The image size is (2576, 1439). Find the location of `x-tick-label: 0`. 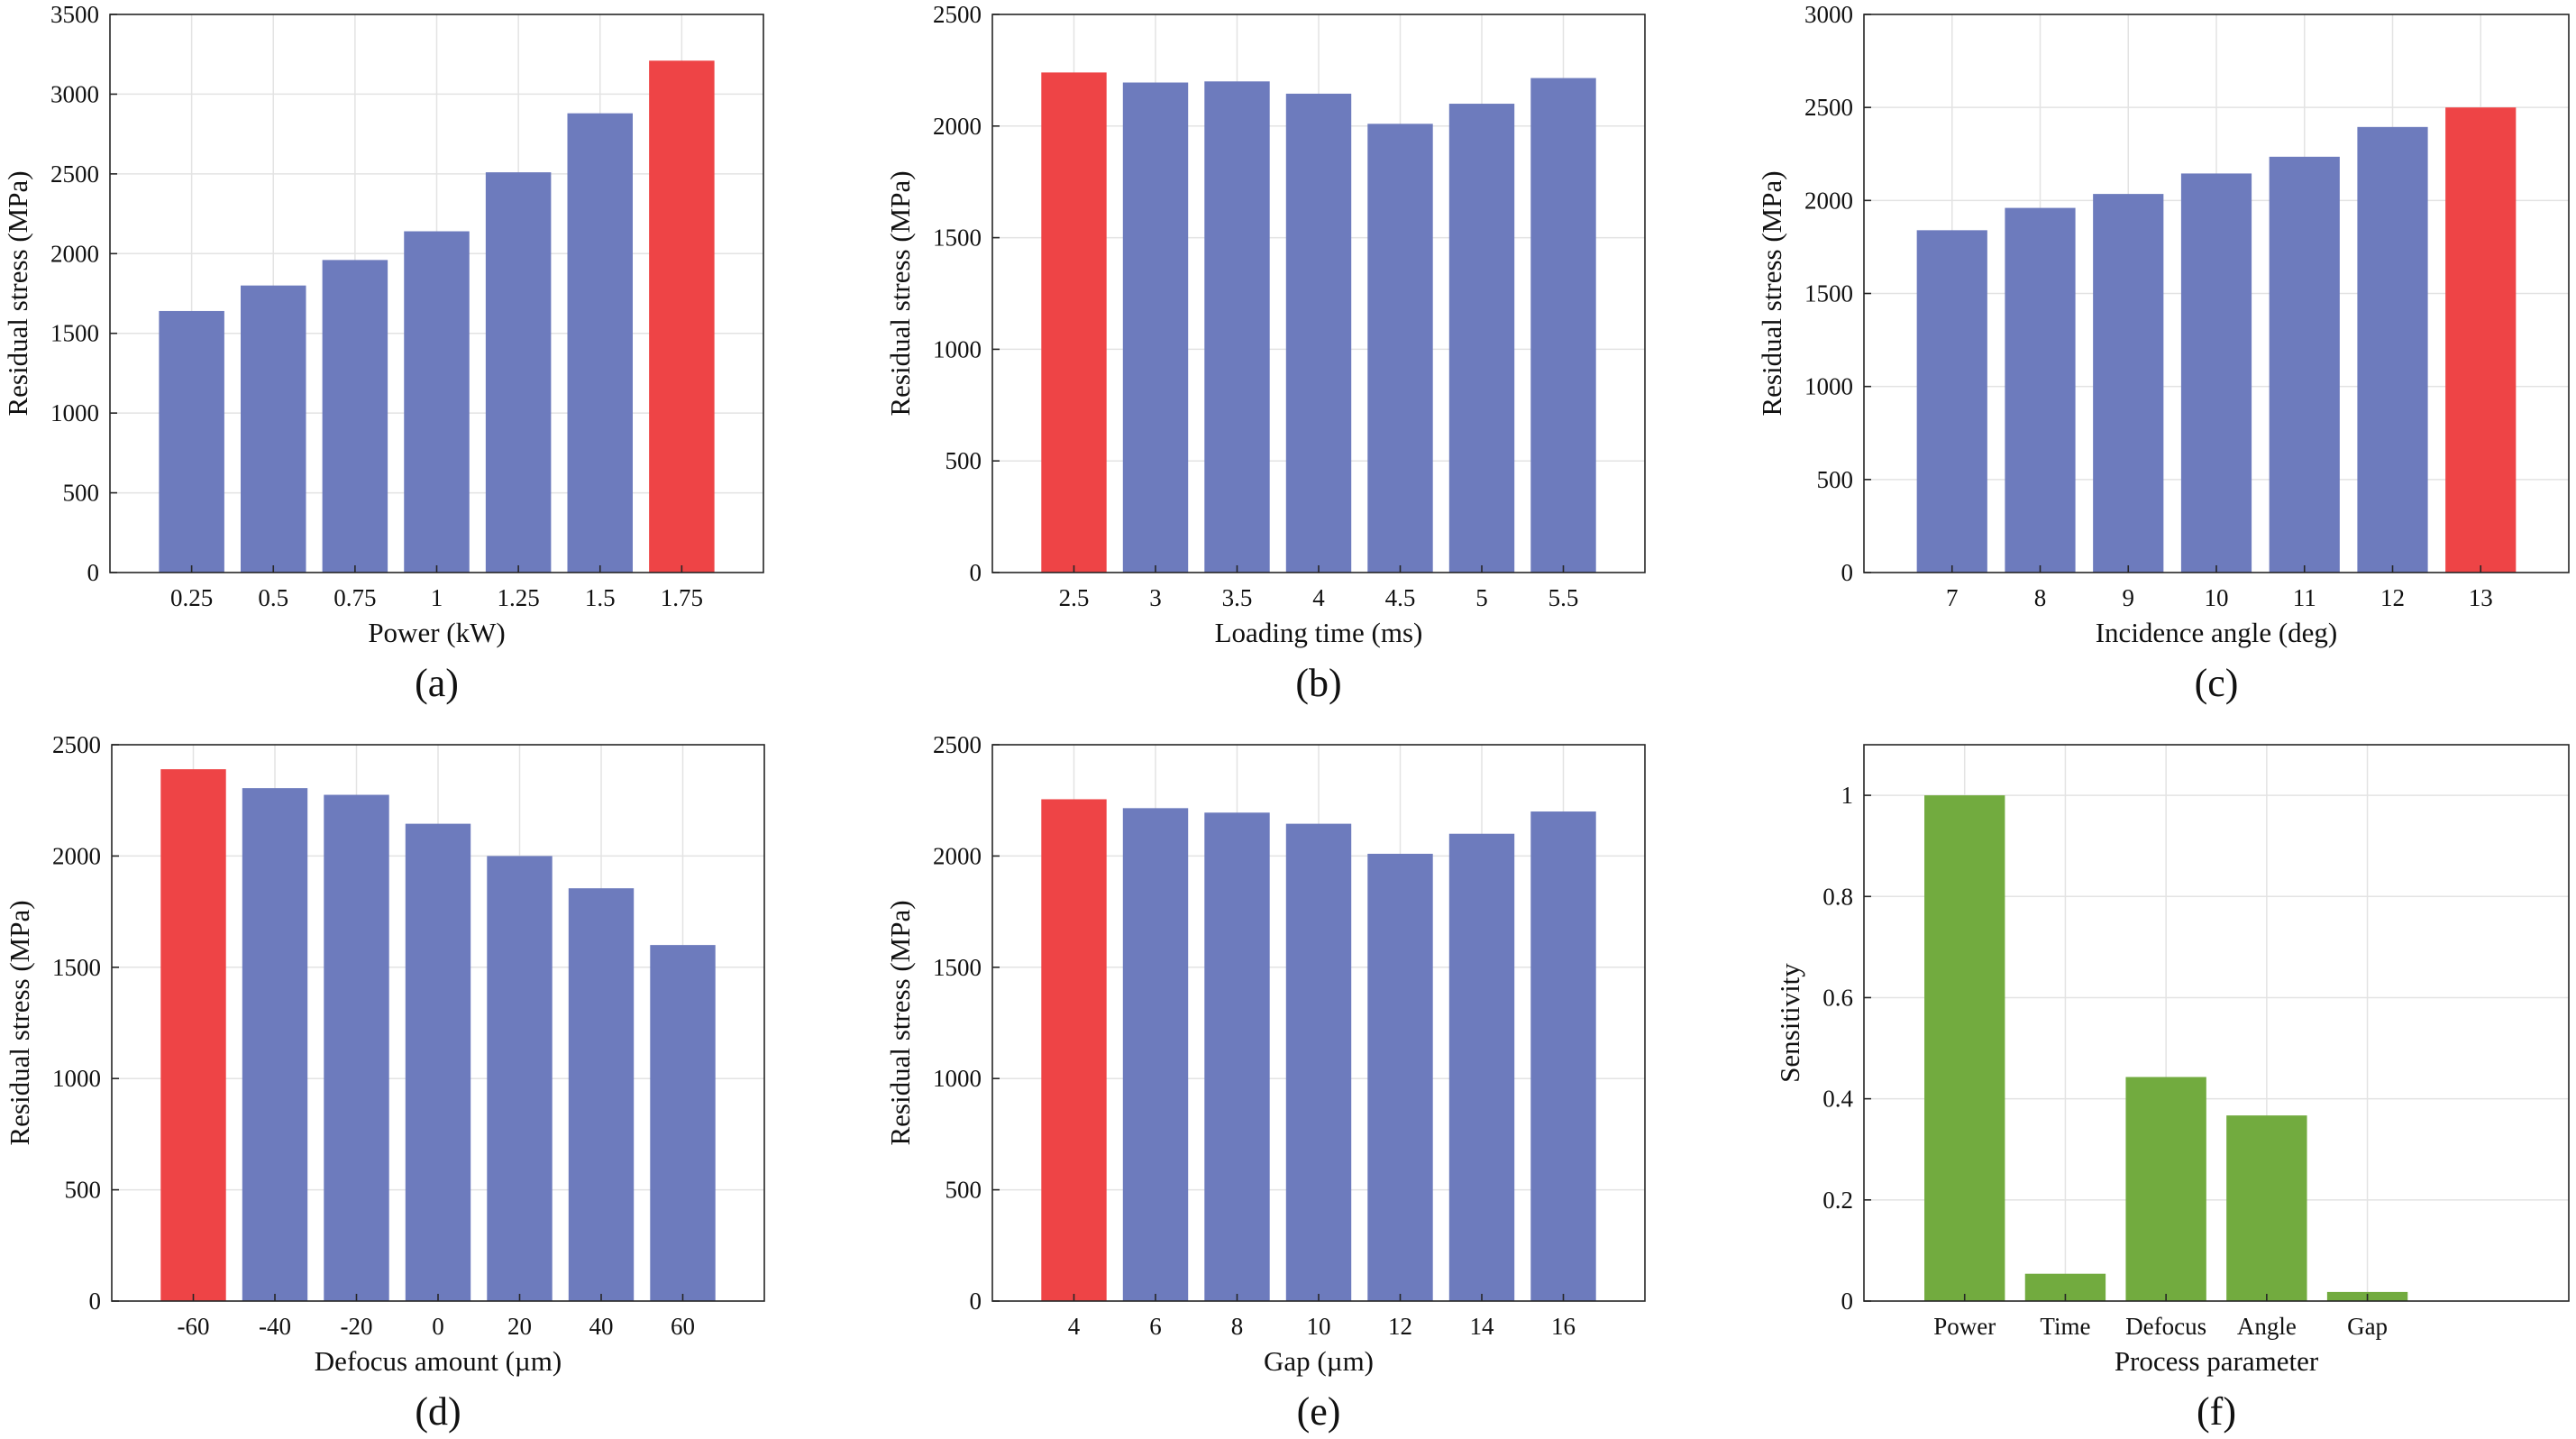

x-tick-label: 0 is located at coordinates (438, 1326).